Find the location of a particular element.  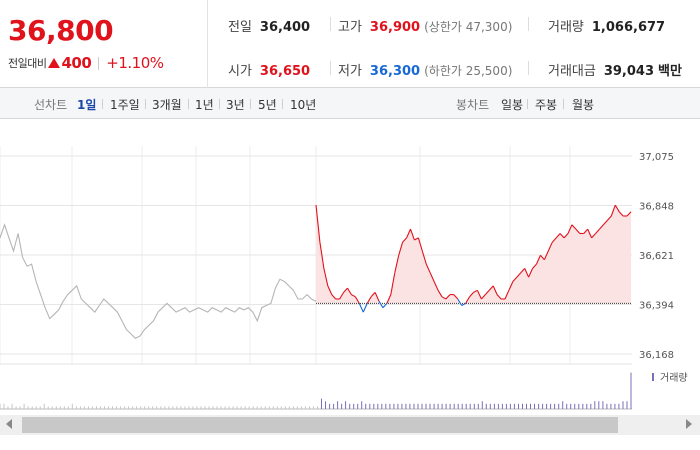

low-stat: 저가 36,300 (하한가 25,500) is located at coordinates (425, 69).